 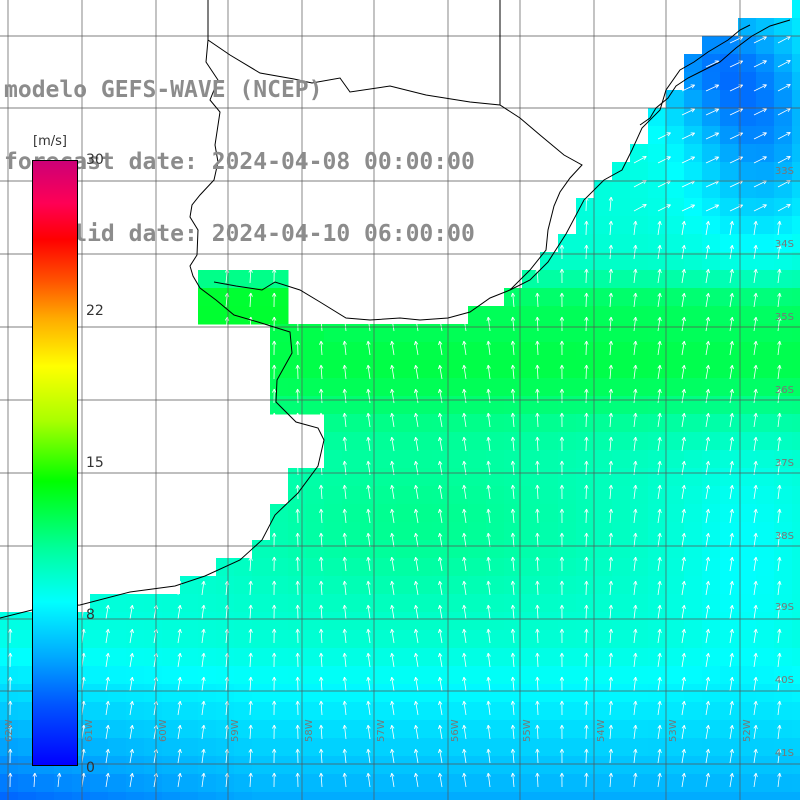 I want to click on lon-label: 61W, so click(x=89, y=730).